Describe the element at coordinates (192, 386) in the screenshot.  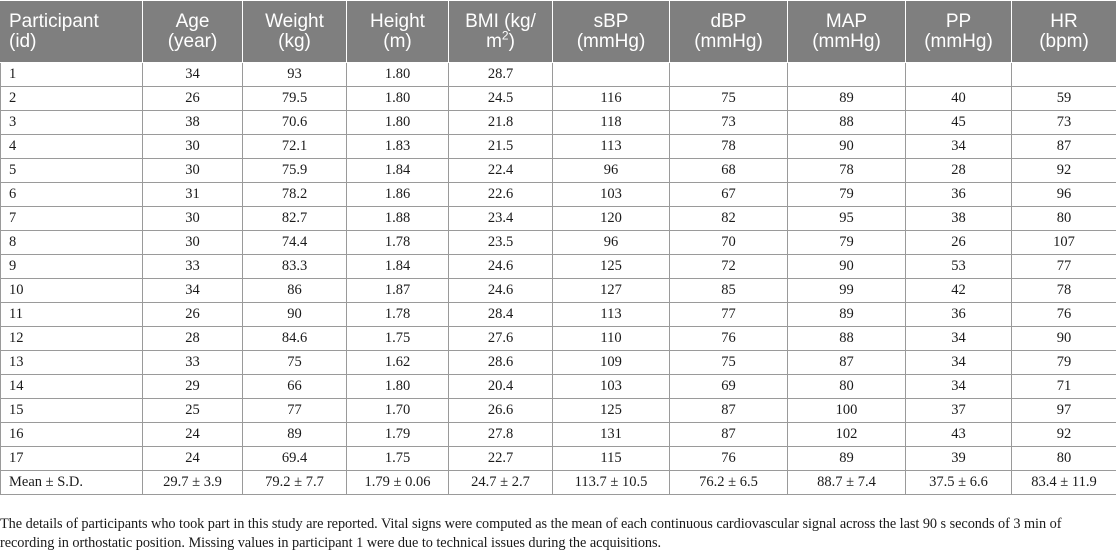
I see `table-cell: 29` at that location.